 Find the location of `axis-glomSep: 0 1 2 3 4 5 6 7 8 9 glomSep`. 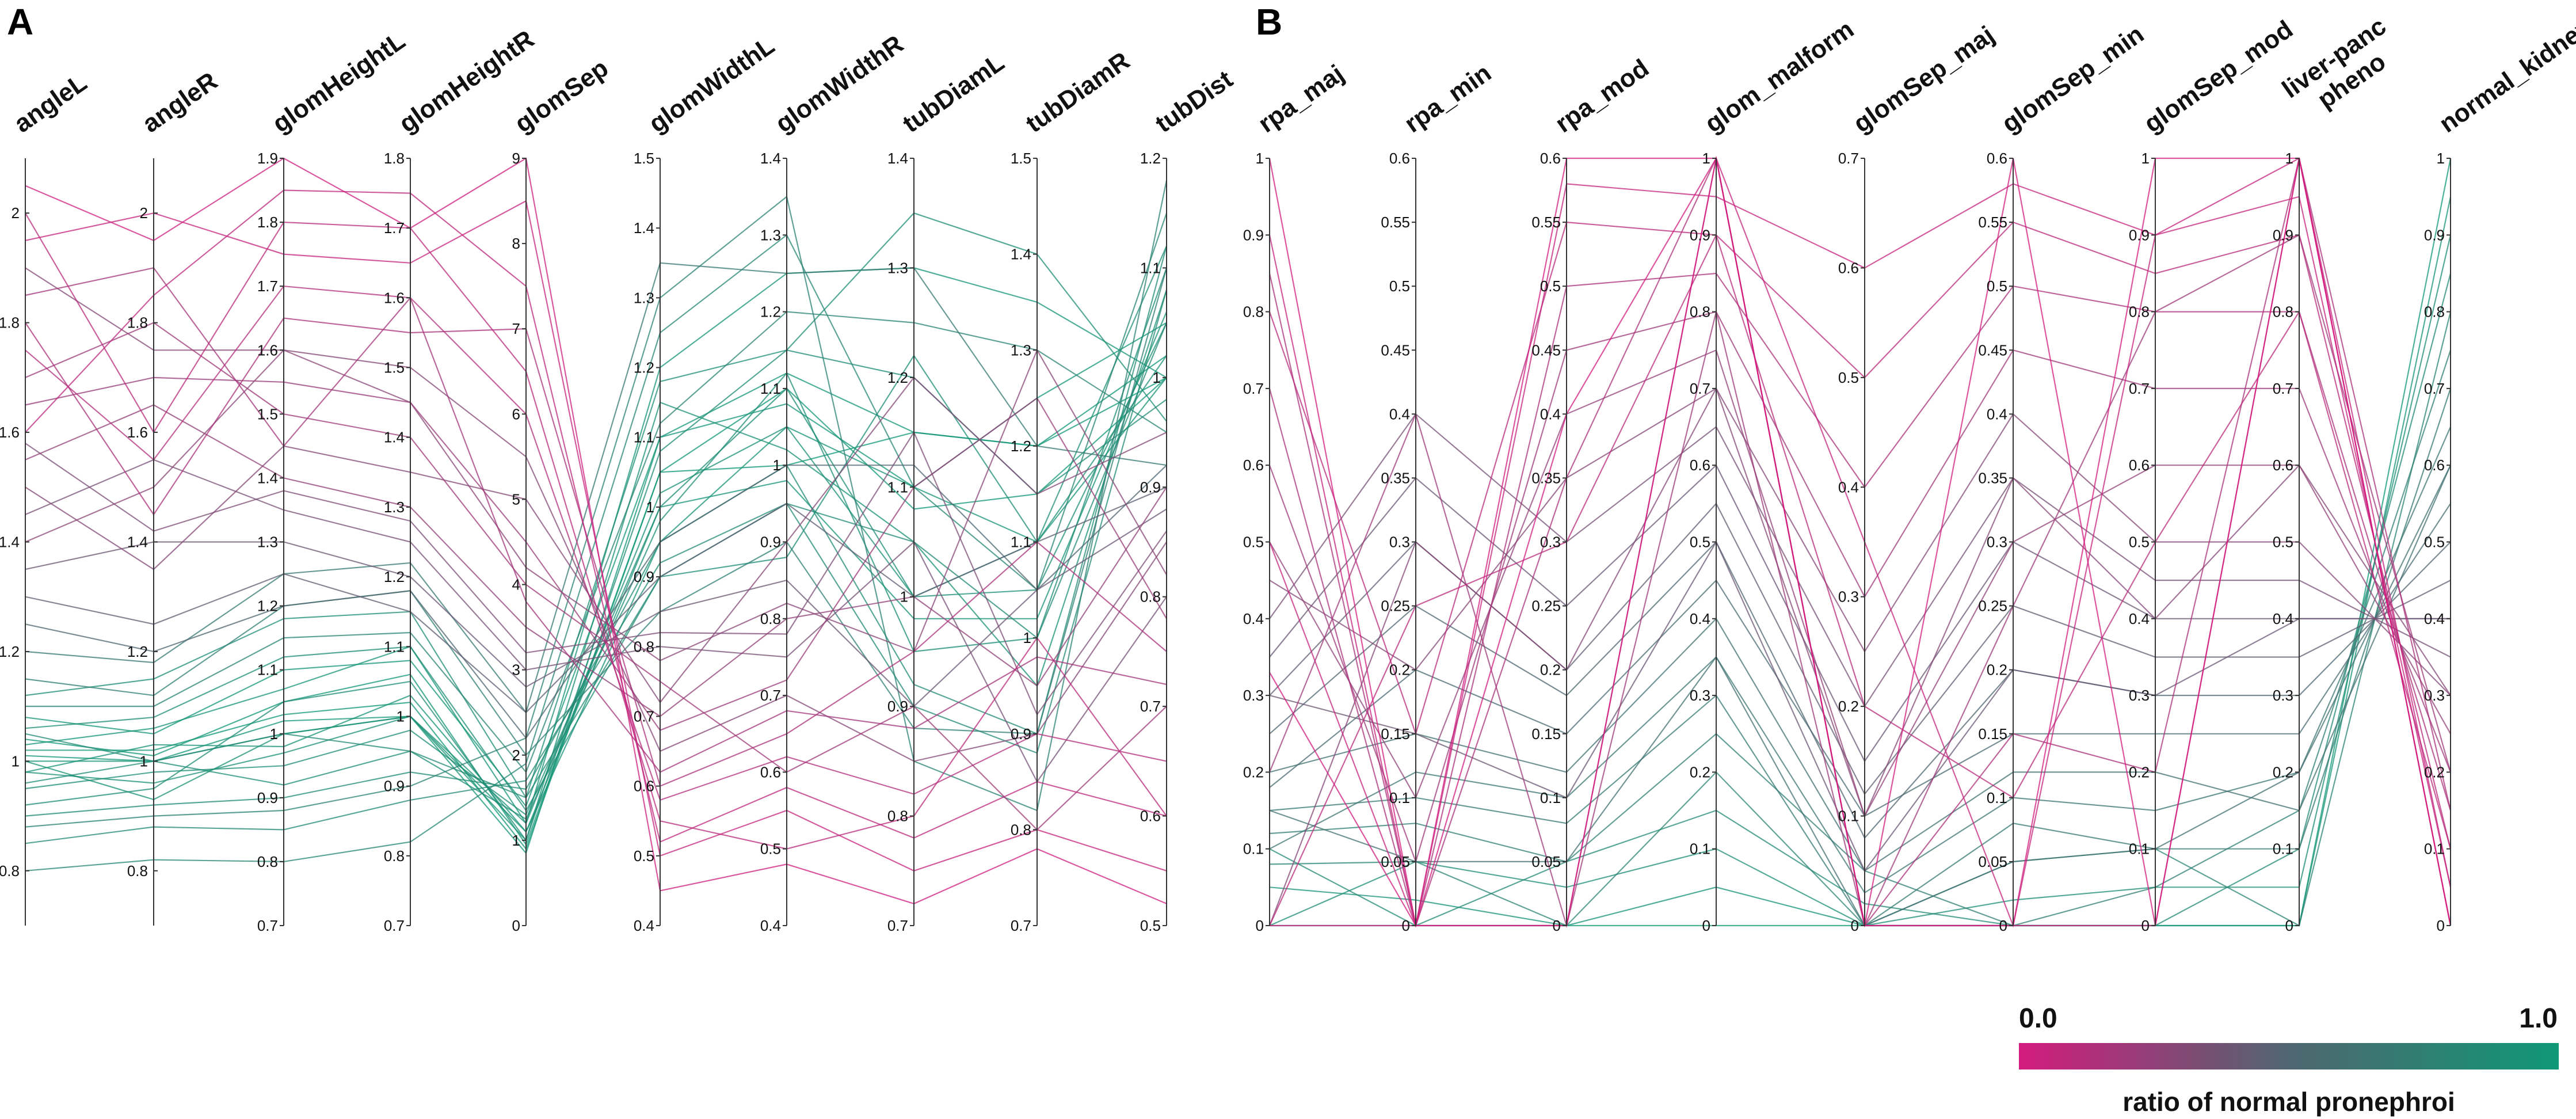

axis-glomSep: 0 1 2 3 4 5 6 7 8 9 glomSep is located at coordinates (561, 494).